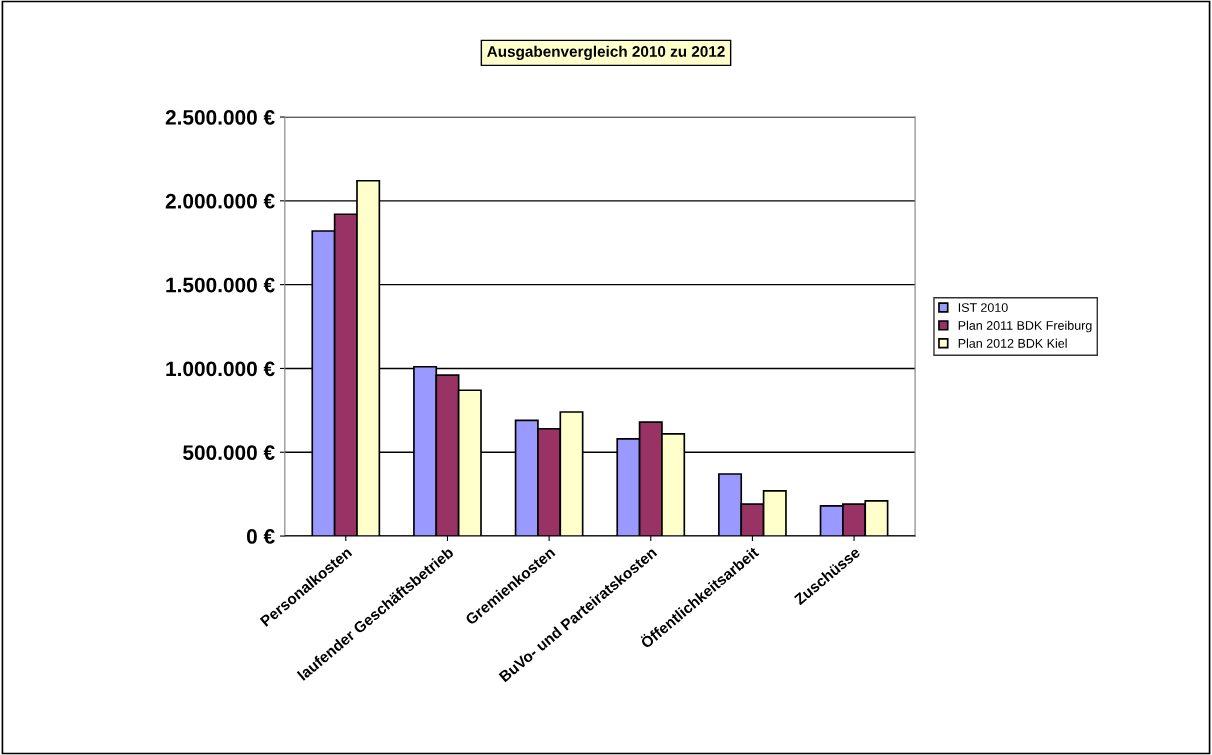 The image size is (1212, 755). Describe the element at coordinates (1012, 343) in the screenshot. I see `legend-label: Plan 2012 BDK Kiel` at that location.